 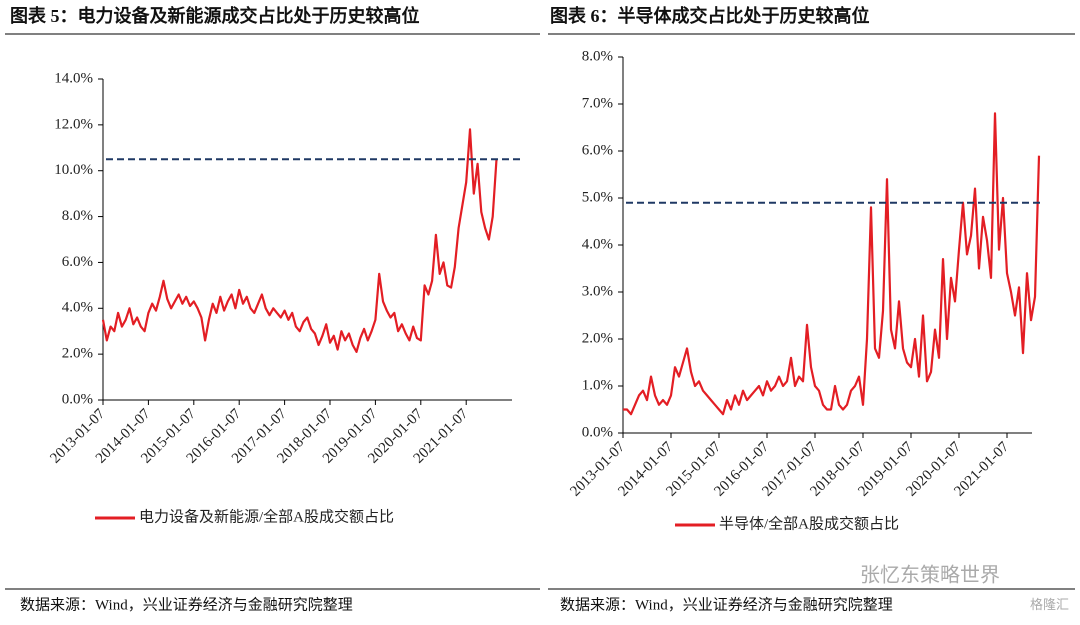 What do you see at coordinates (73, 124) in the screenshot?
I see `y-tick-label: 12.0%` at bounding box center [73, 124].